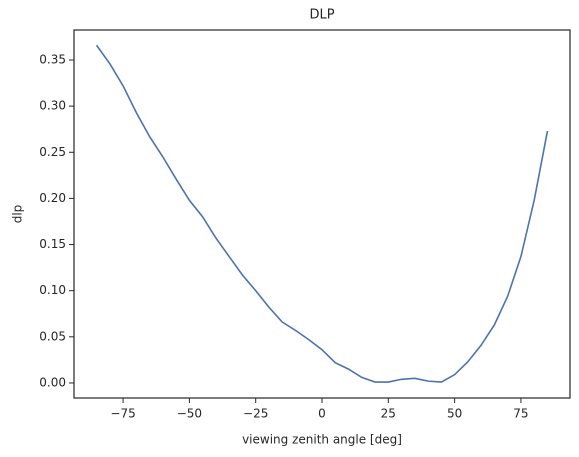 The height and width of the screenshot is (457, 579). I want to click on x-tick-label: 50, so click(454, 414).